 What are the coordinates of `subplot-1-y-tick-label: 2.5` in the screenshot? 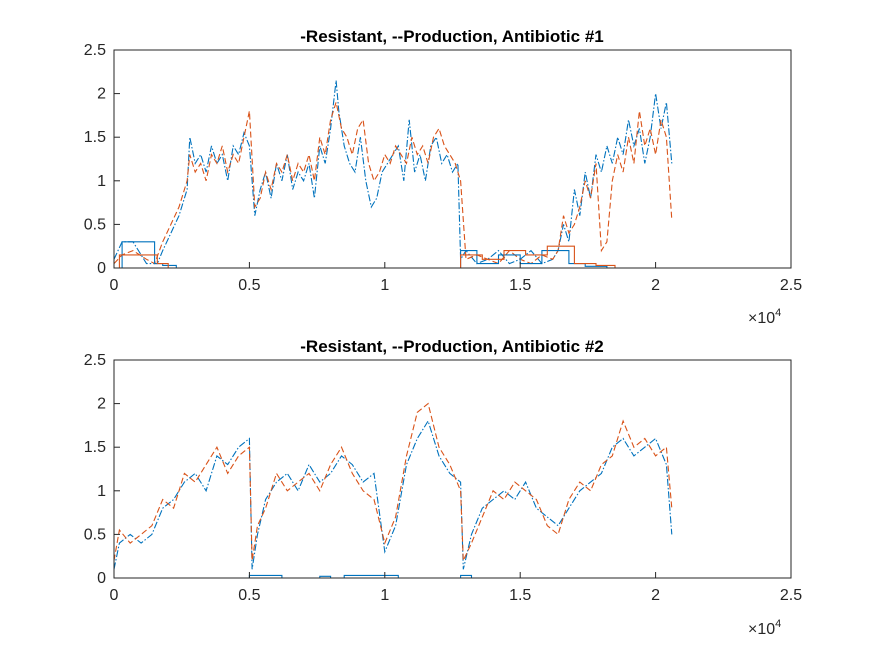 It's located at (95, 50).